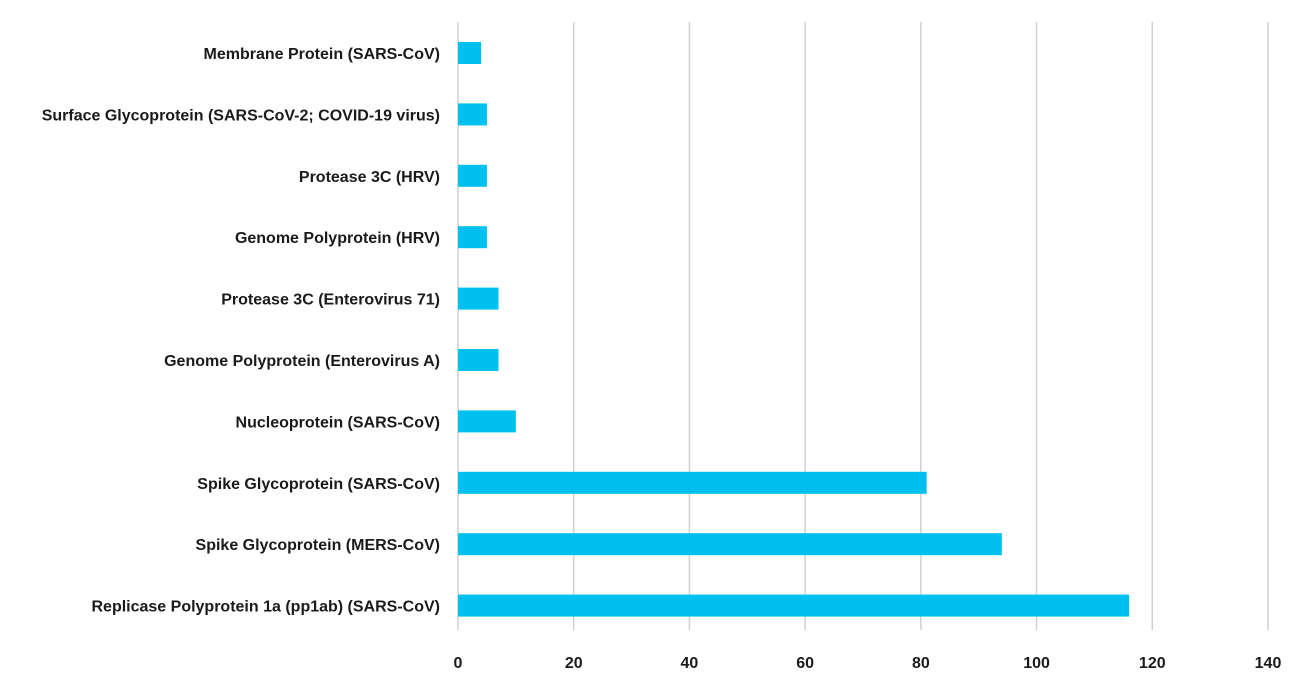 The image size is (1304, 685). What do you see at coordinates (805, 663) in the screenshot?
I see `x-tick-label: 60` at bounding box center [805, 663].